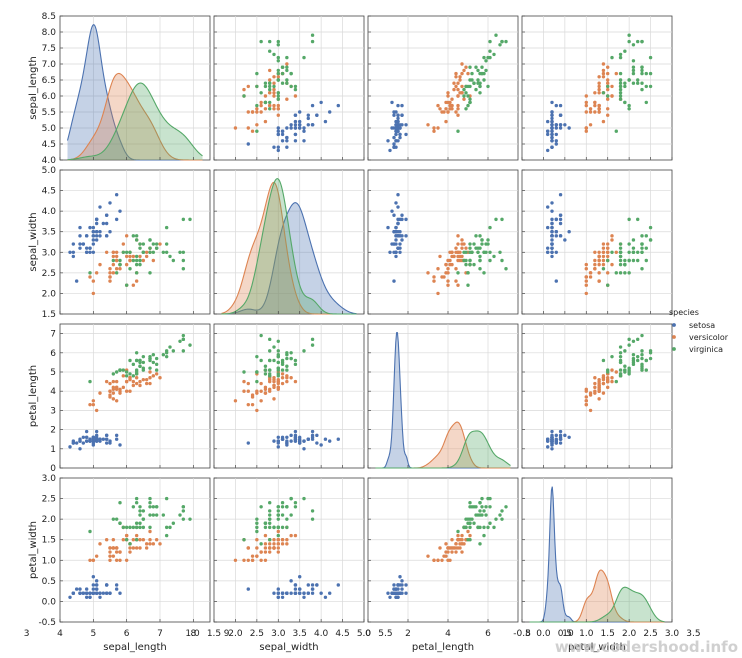 This screenshot has width=742, height=658. Describe the element at coordinates (135, 647) in the screenshot. I see `axis-label-x-sepal_length: sepal_length` at that location.